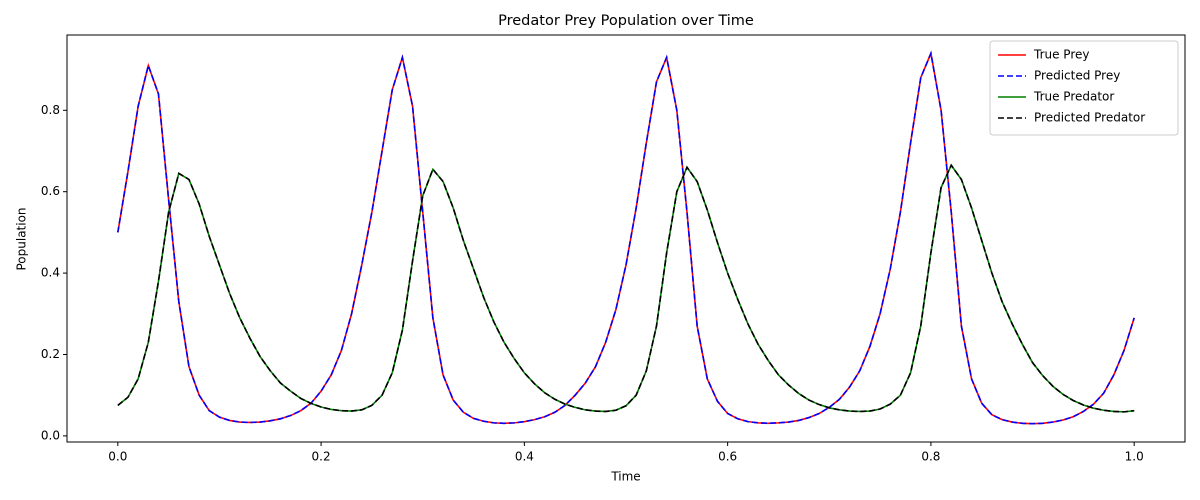  I want to click on y-tick-label: 0.2, so click(50, 354).